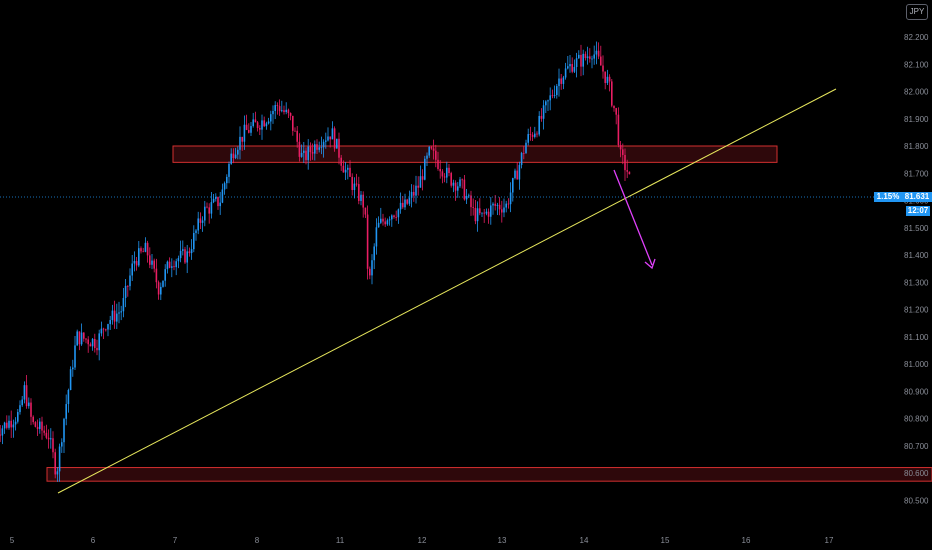 The height and width of the screenshot is (550, 932). Describe the element at coordinates (916, 446) in the screenshot. I see `y-tick-label: 80.700` at that location.